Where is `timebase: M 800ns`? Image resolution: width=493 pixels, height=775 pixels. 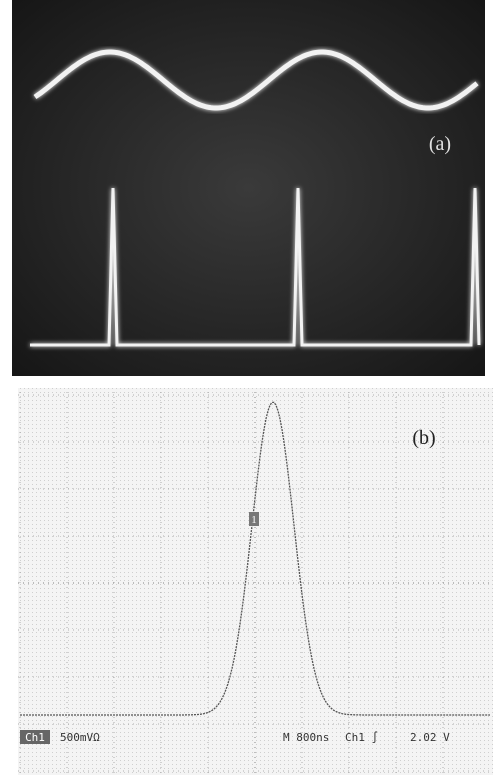 timebase: M 800ns is located at coordinates (306, 737).